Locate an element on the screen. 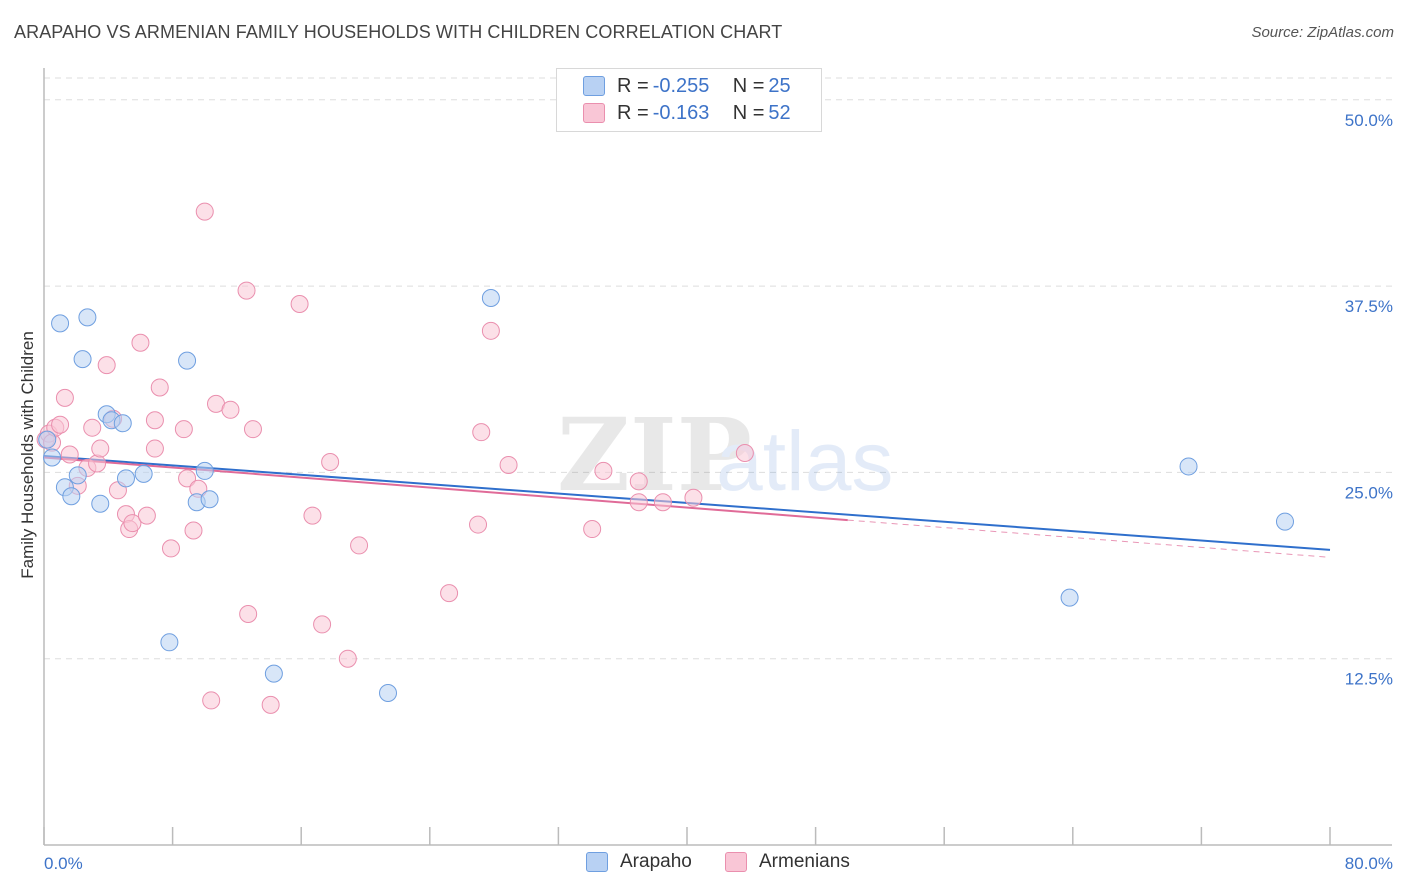 Image resolution: width=1406 pixels, height=892 pixels. r-value: -0.163 is located at coordinates (681, 112).